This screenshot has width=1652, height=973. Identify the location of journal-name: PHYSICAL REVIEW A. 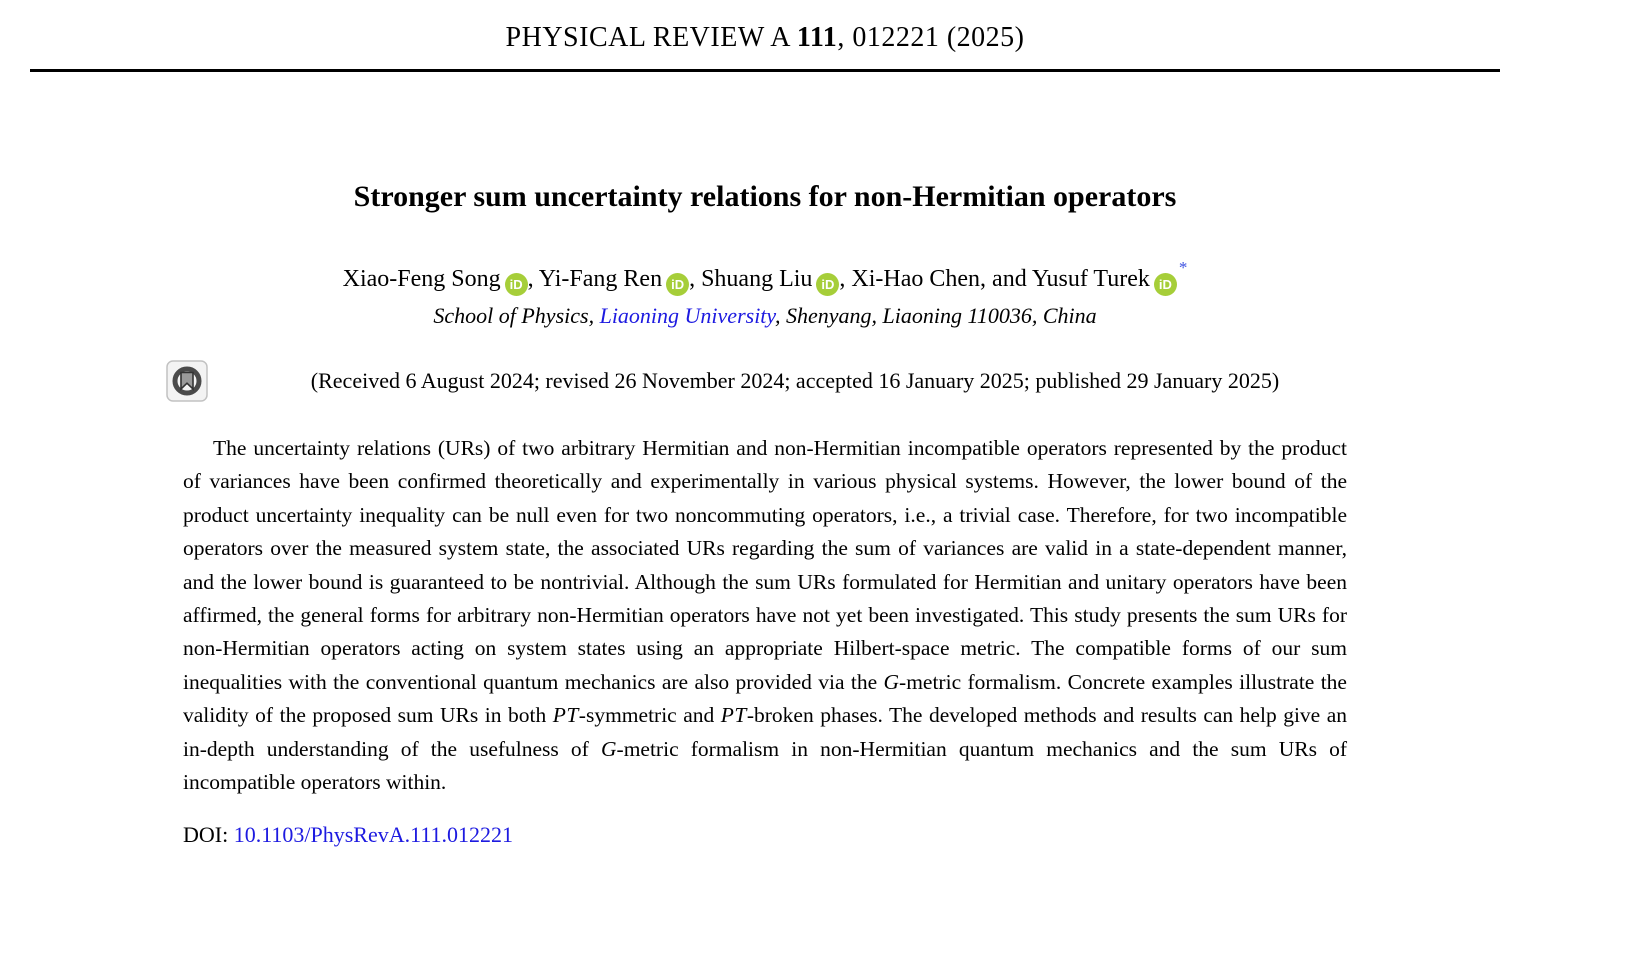
(651, 37).